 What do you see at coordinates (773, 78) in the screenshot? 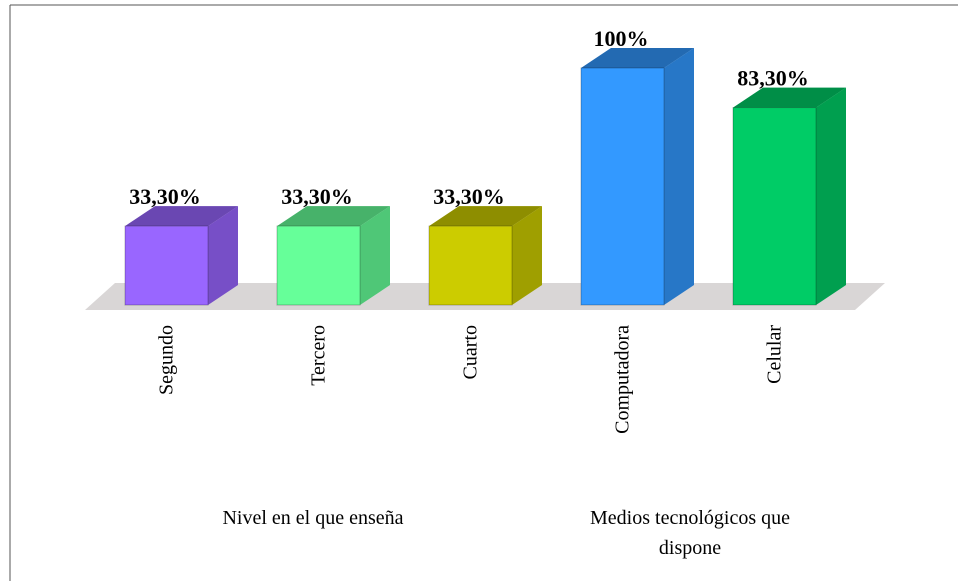
I see `value-label: 83,30%` at bounding box center [773, 78].